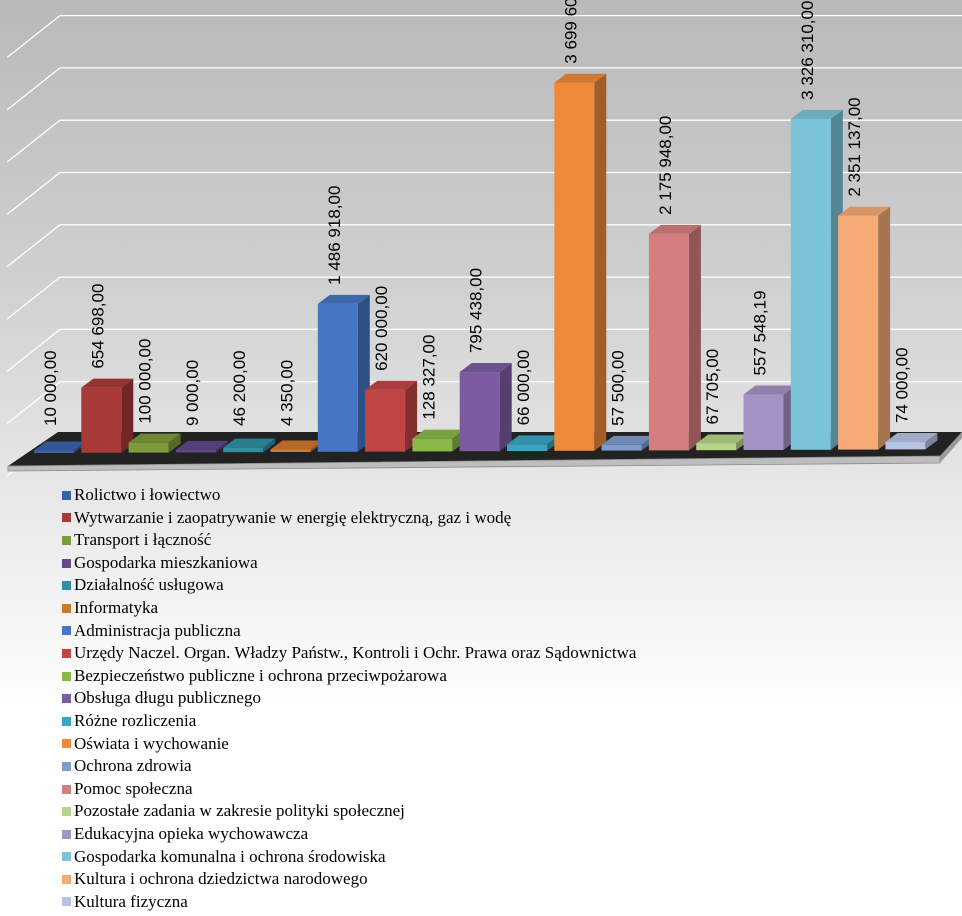 This screenshot has width=962, height=916. What do you see at coordinates (712, 387) in the screenshot?
I see `data-label: 67 705,00` at bounding box center [712, 387].